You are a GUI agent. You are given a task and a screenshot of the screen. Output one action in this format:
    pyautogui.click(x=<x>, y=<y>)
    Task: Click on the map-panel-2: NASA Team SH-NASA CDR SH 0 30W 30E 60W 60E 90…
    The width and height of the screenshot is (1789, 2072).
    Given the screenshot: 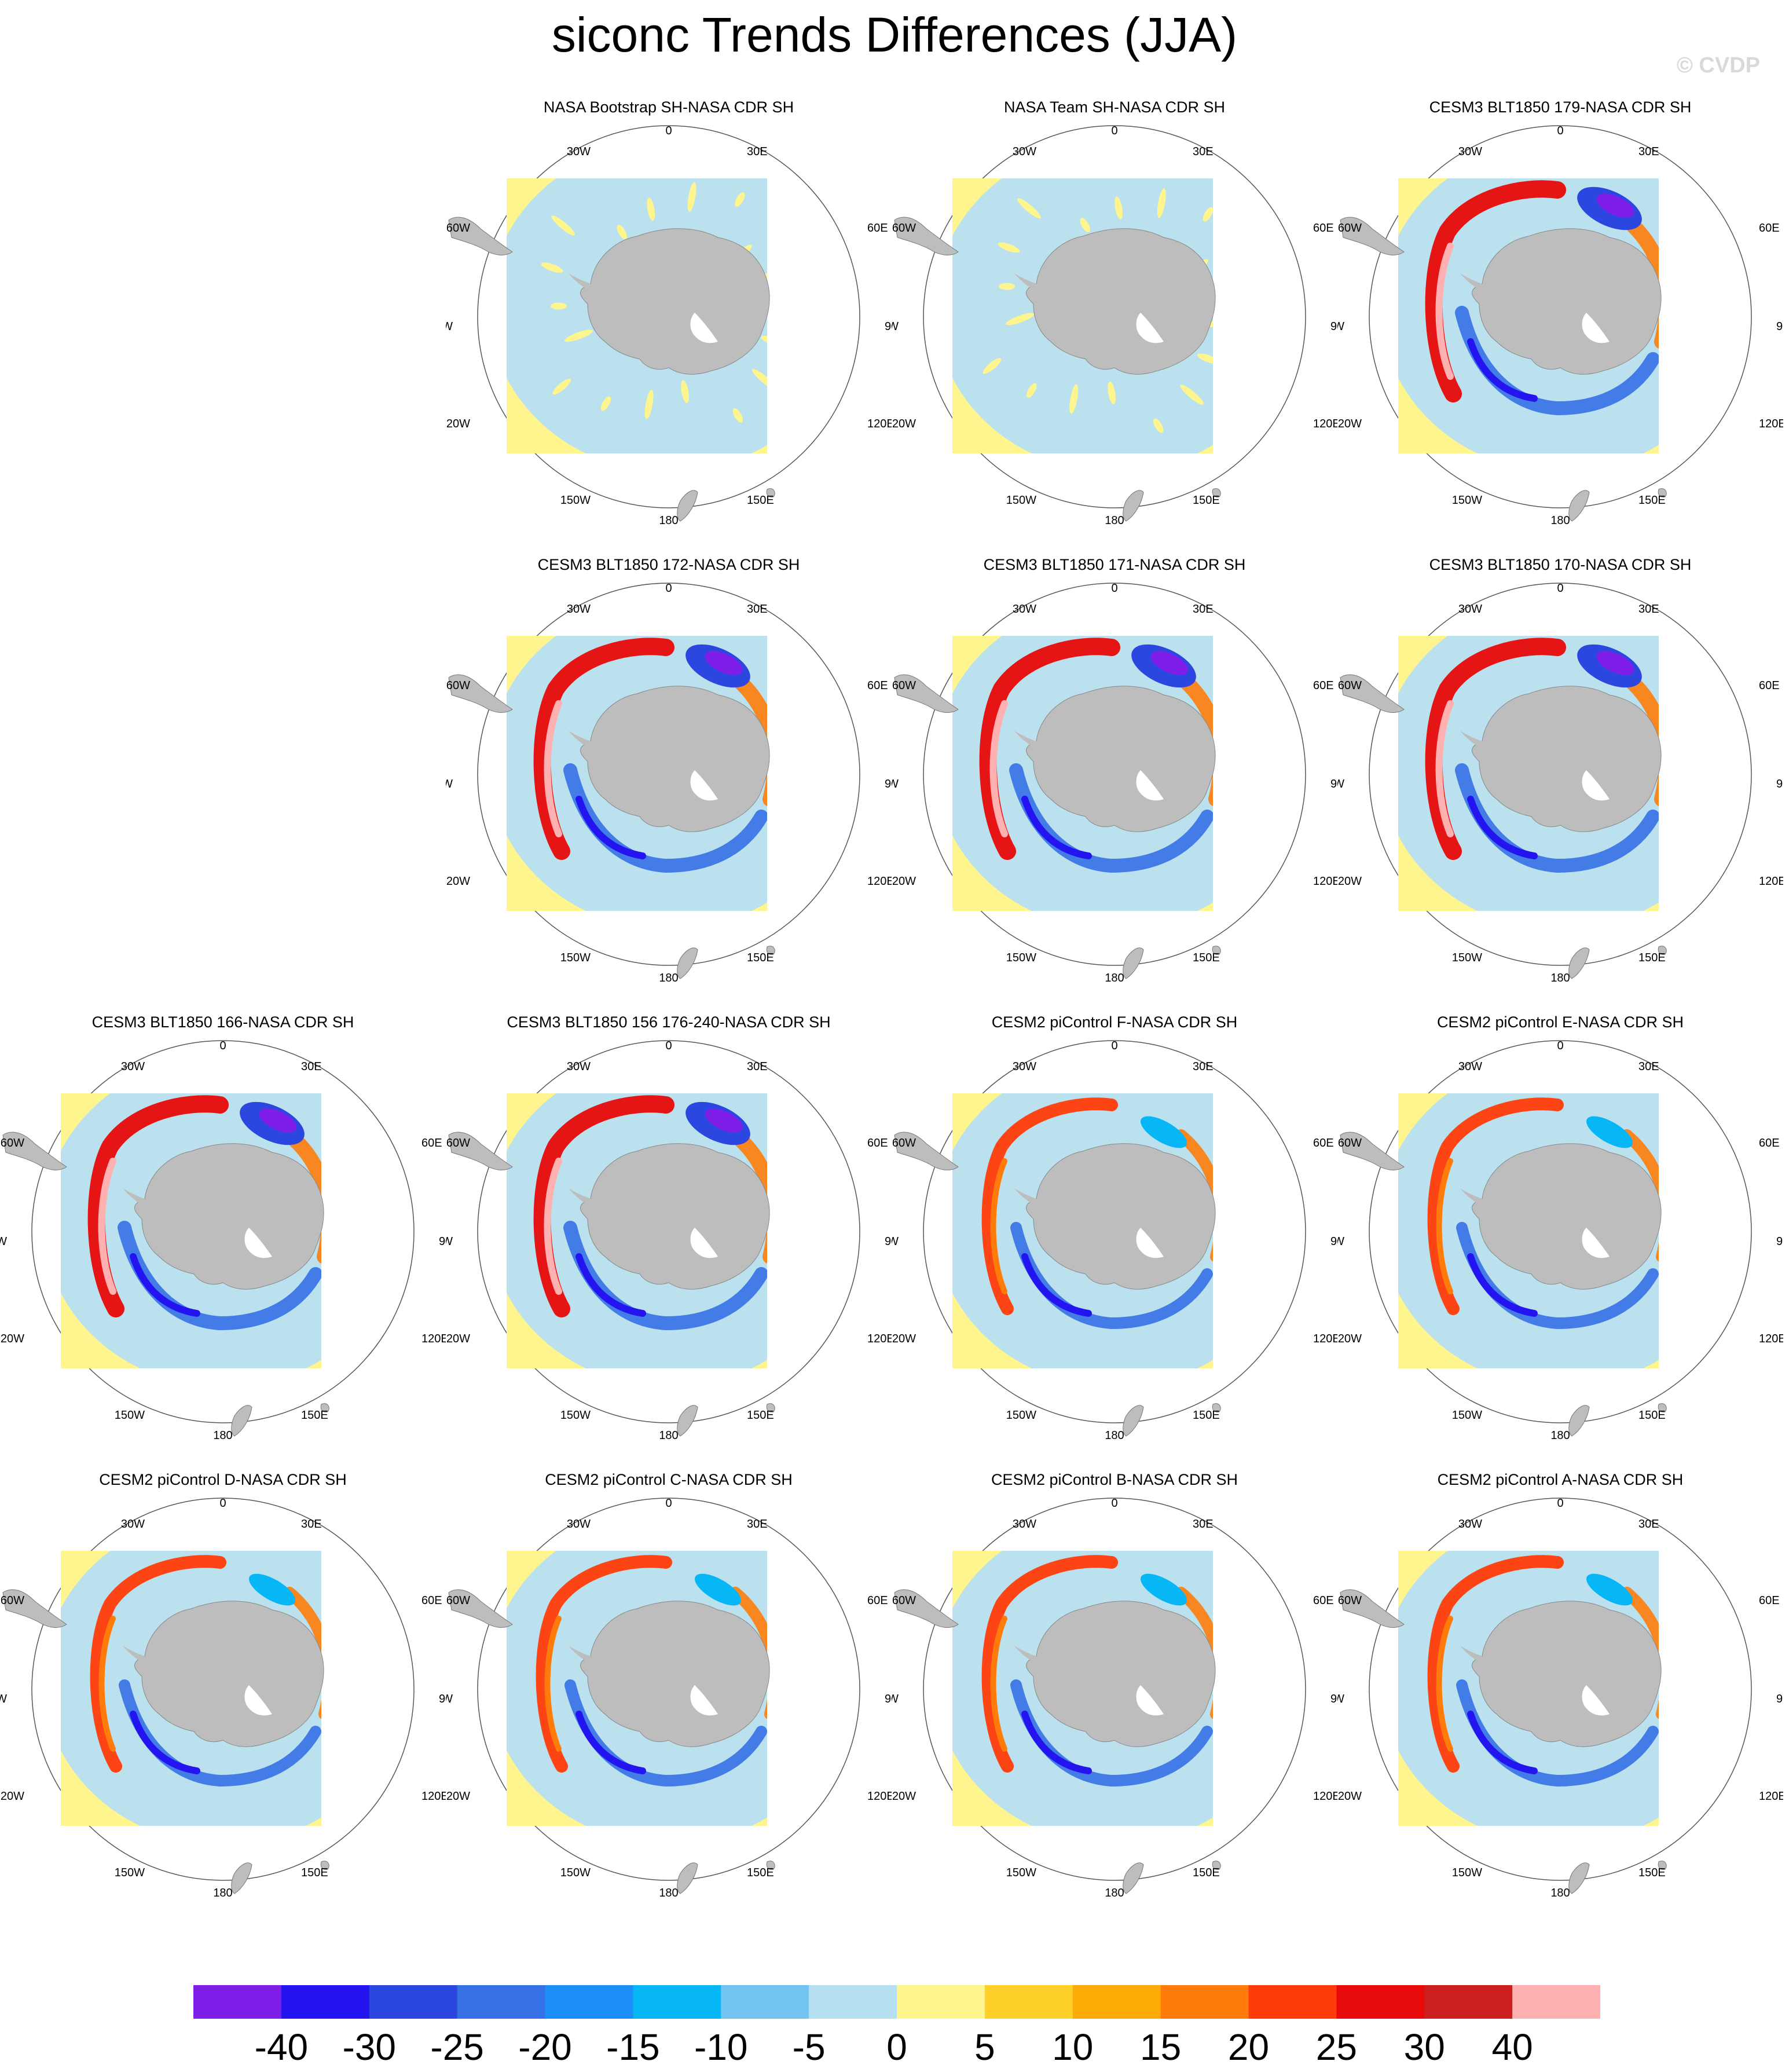 What is the action you would take?
    pyautogui.click(x=1114, y=319)
    